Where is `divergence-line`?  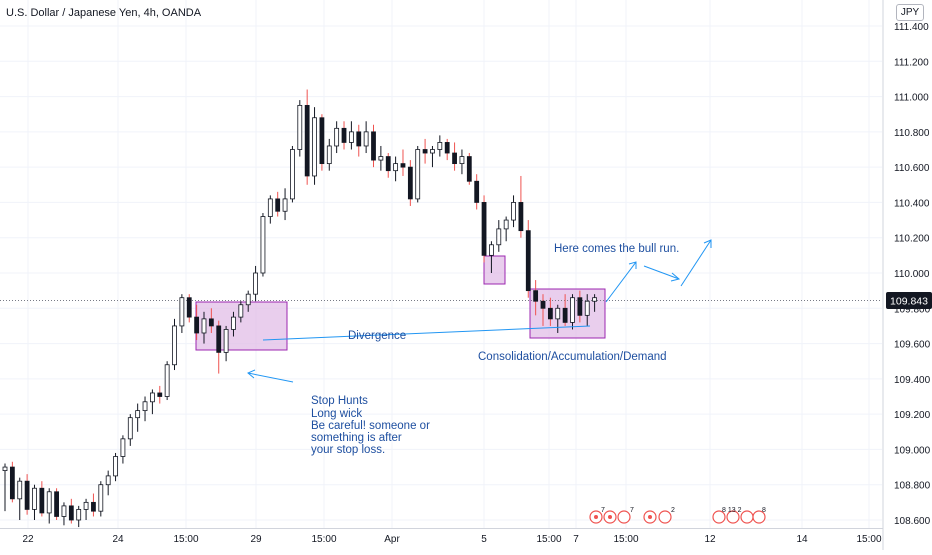 divergence-line is located at coordinates (426, 333).